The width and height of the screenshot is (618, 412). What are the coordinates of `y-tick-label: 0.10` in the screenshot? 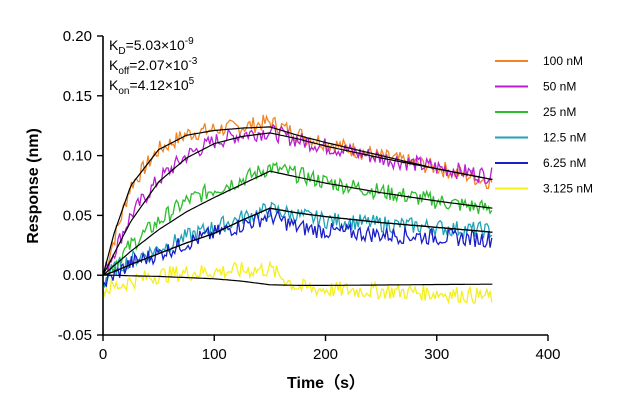 It's located at (77, 156).